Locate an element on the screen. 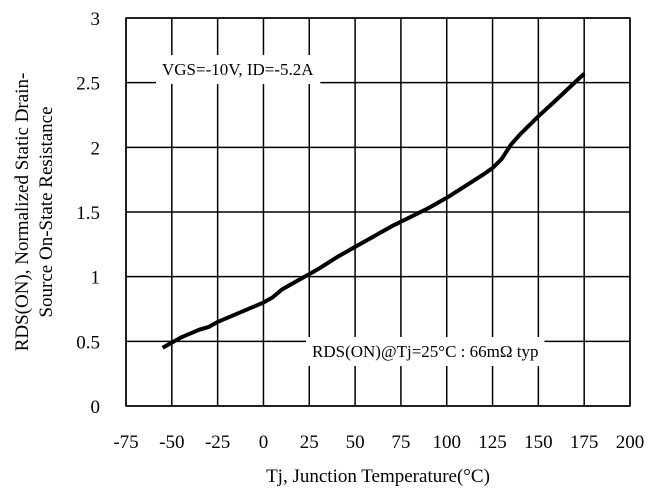 This screenshot has height=488, width=666. y-tick-label: 3 is located at coordinates (96, 19).